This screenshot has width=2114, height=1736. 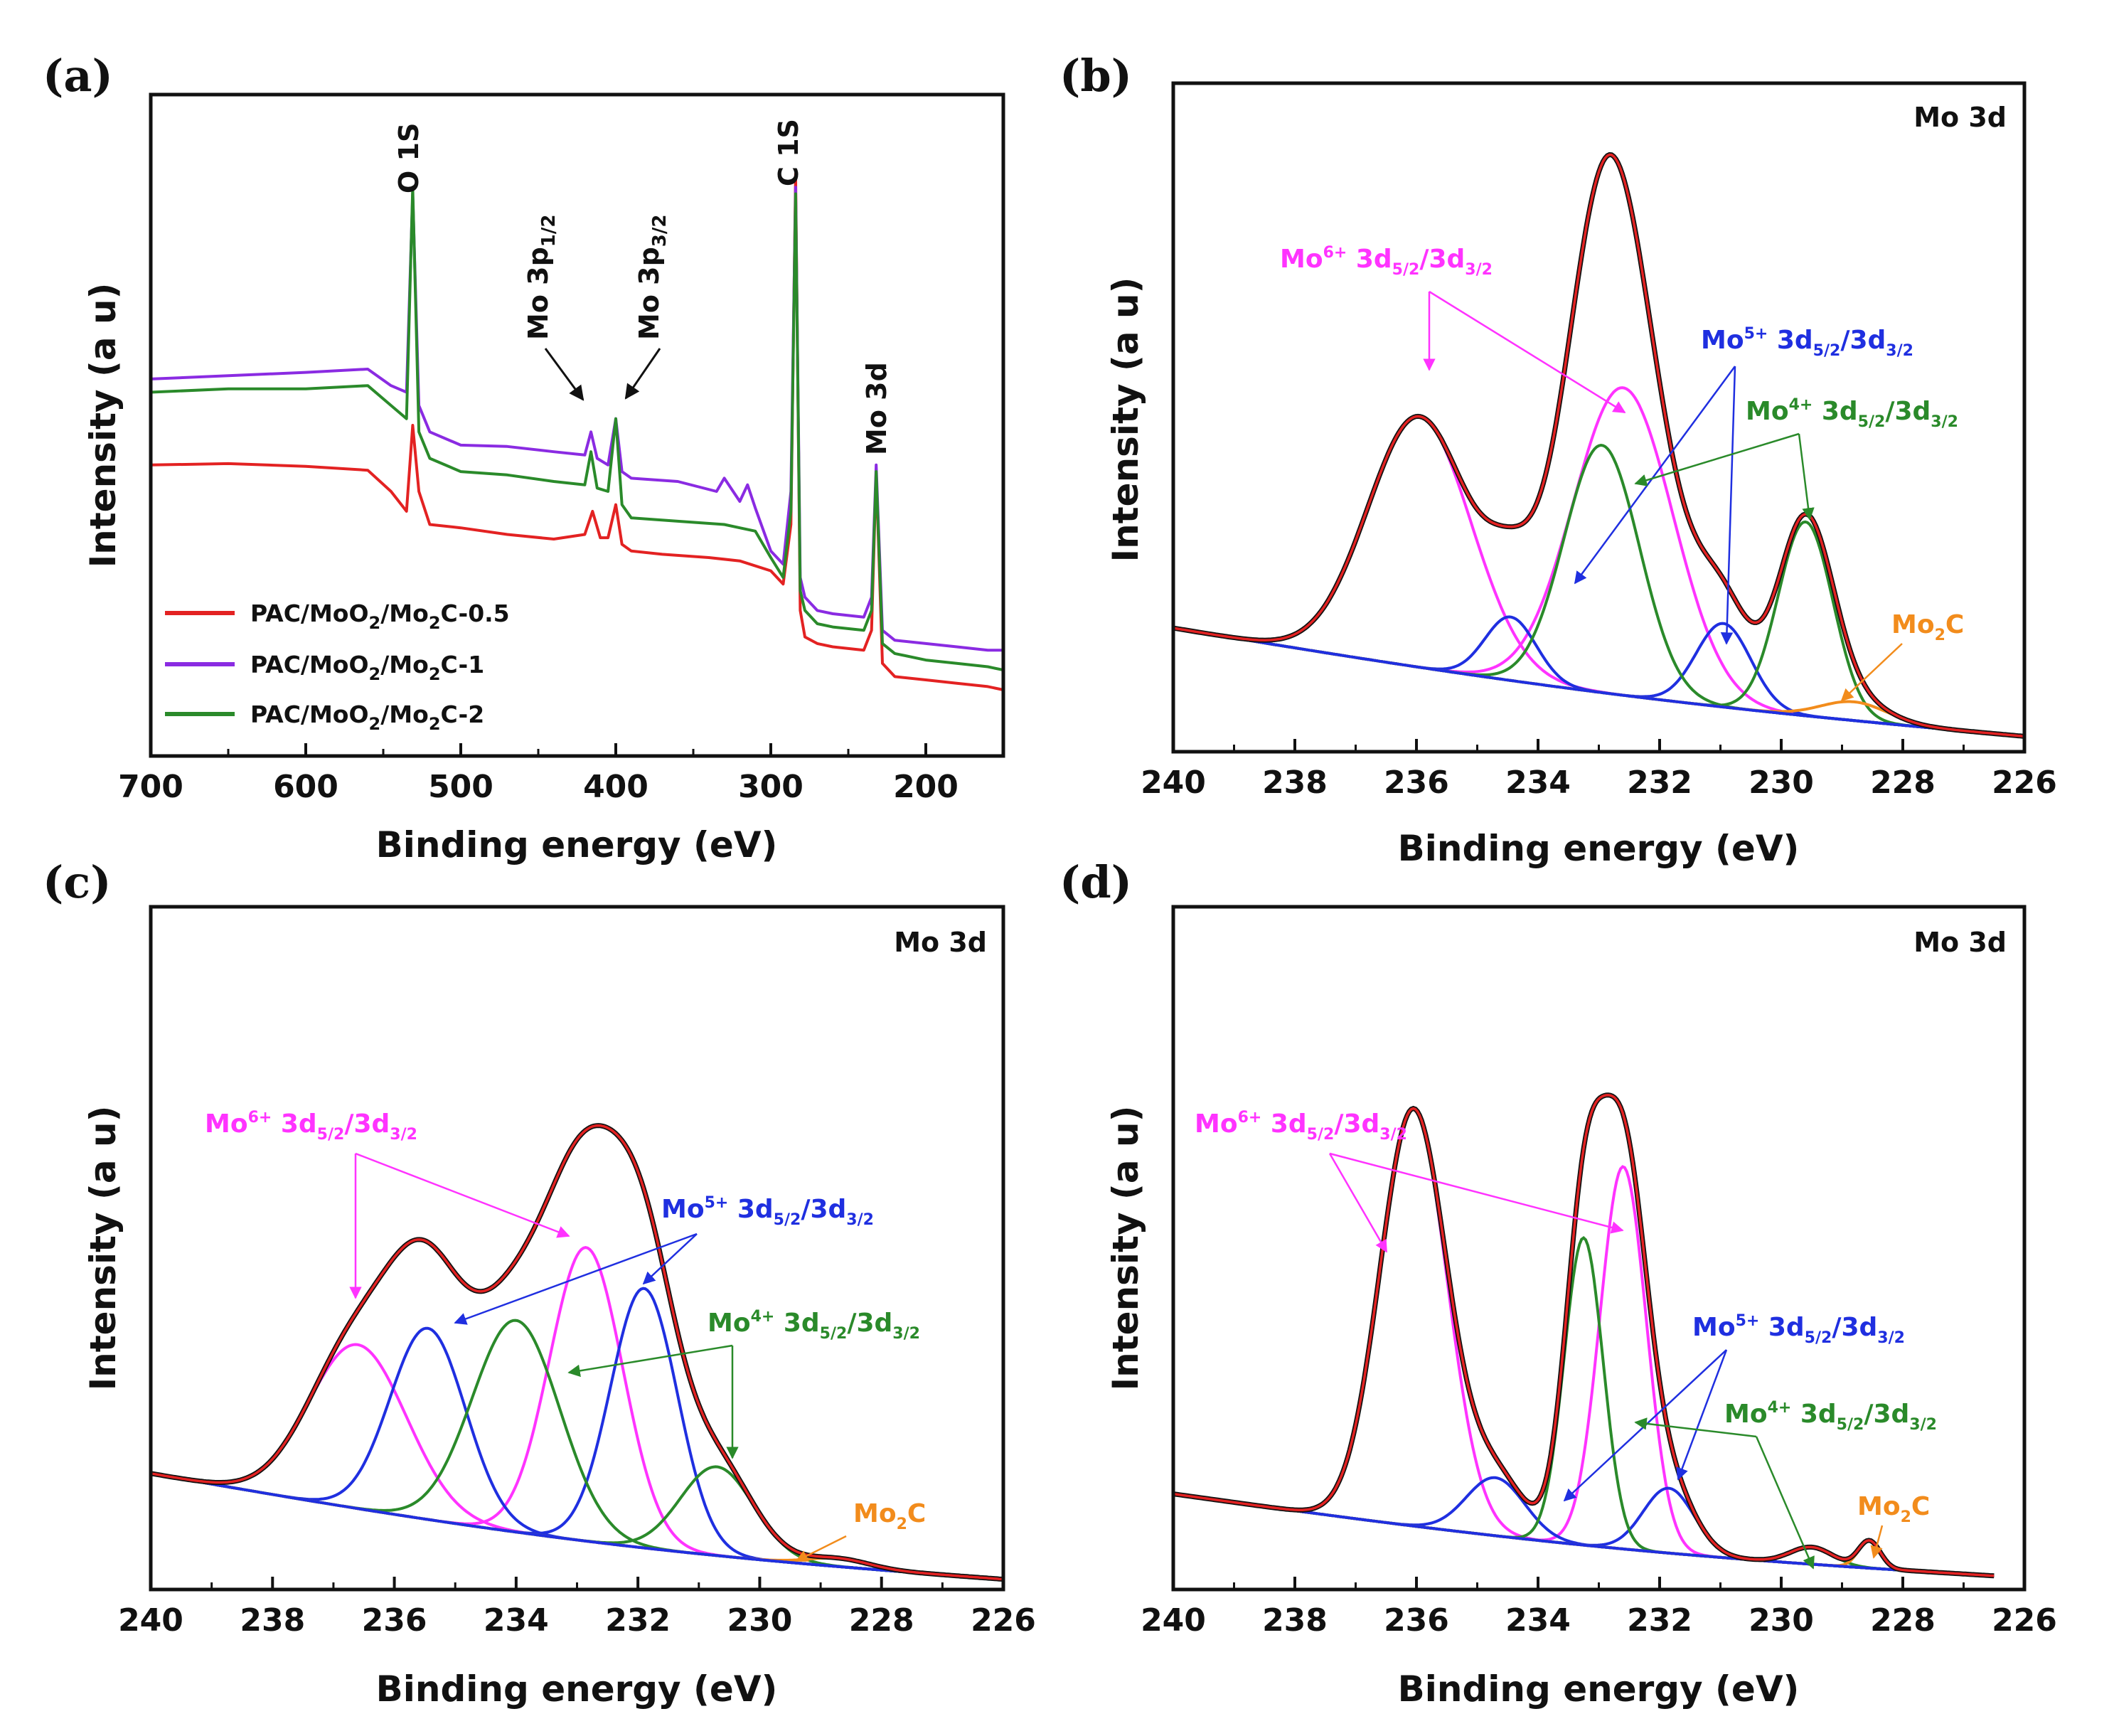 What do you see at coordinates (538, 774) in the screenshot?
I see `panel-a-x-ticks: 700 600 500 400 300 200` at bounding box center [538, 774].